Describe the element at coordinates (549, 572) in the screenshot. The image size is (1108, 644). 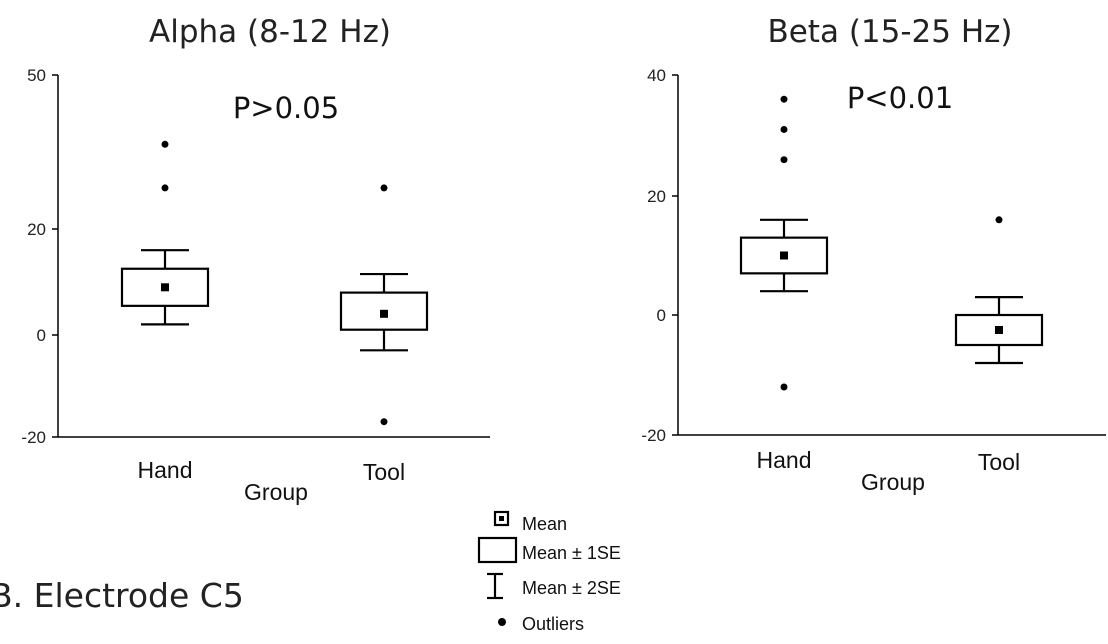
I see `legend: Mean Mean ± 1SE Mean ± 2SE Outliers` at that location.